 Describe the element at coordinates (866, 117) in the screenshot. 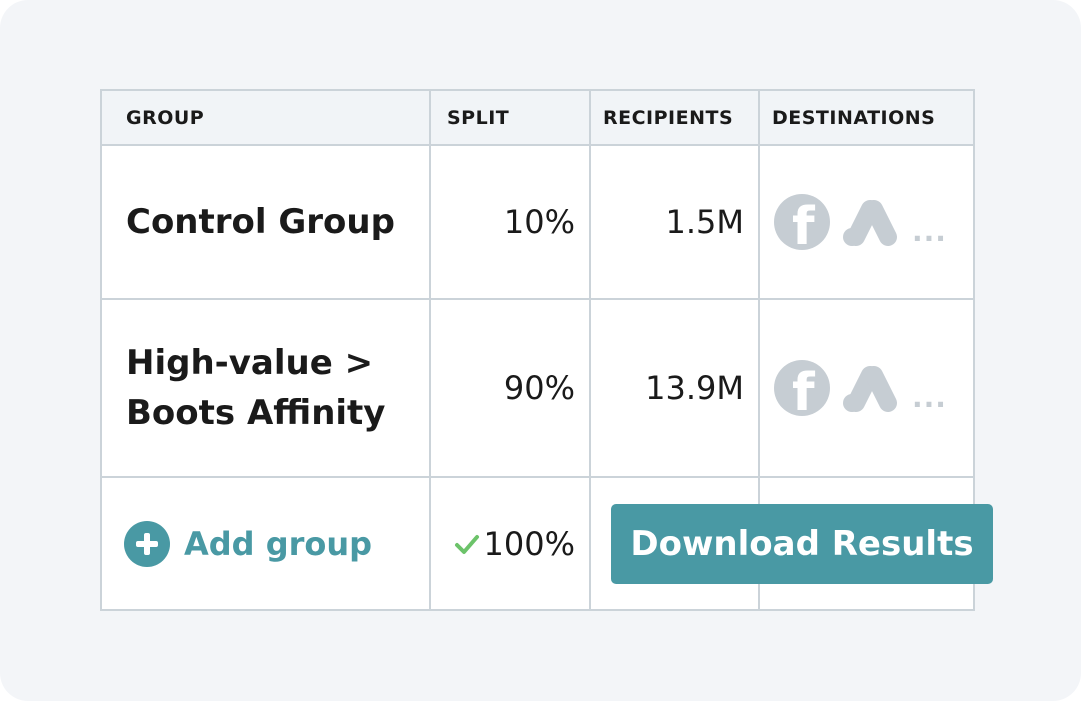

I see `header-destinations: DESTINATIONS` at that location.